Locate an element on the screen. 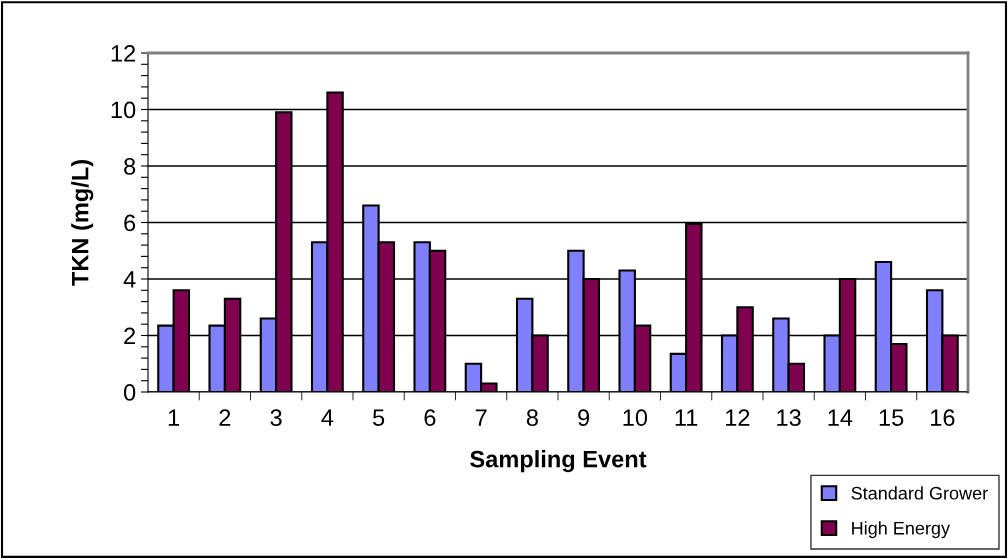  y-tick-label: 2 is located at coordinates (130, 336).